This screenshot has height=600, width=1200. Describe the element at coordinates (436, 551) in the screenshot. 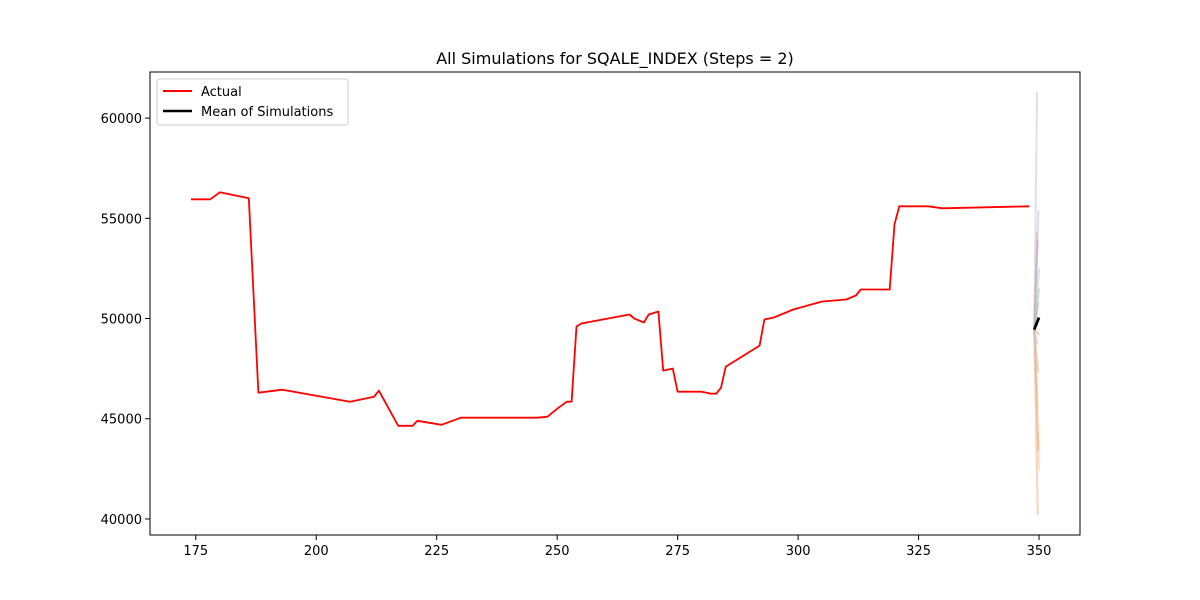

I see `x-tick-label: 225` at that location.